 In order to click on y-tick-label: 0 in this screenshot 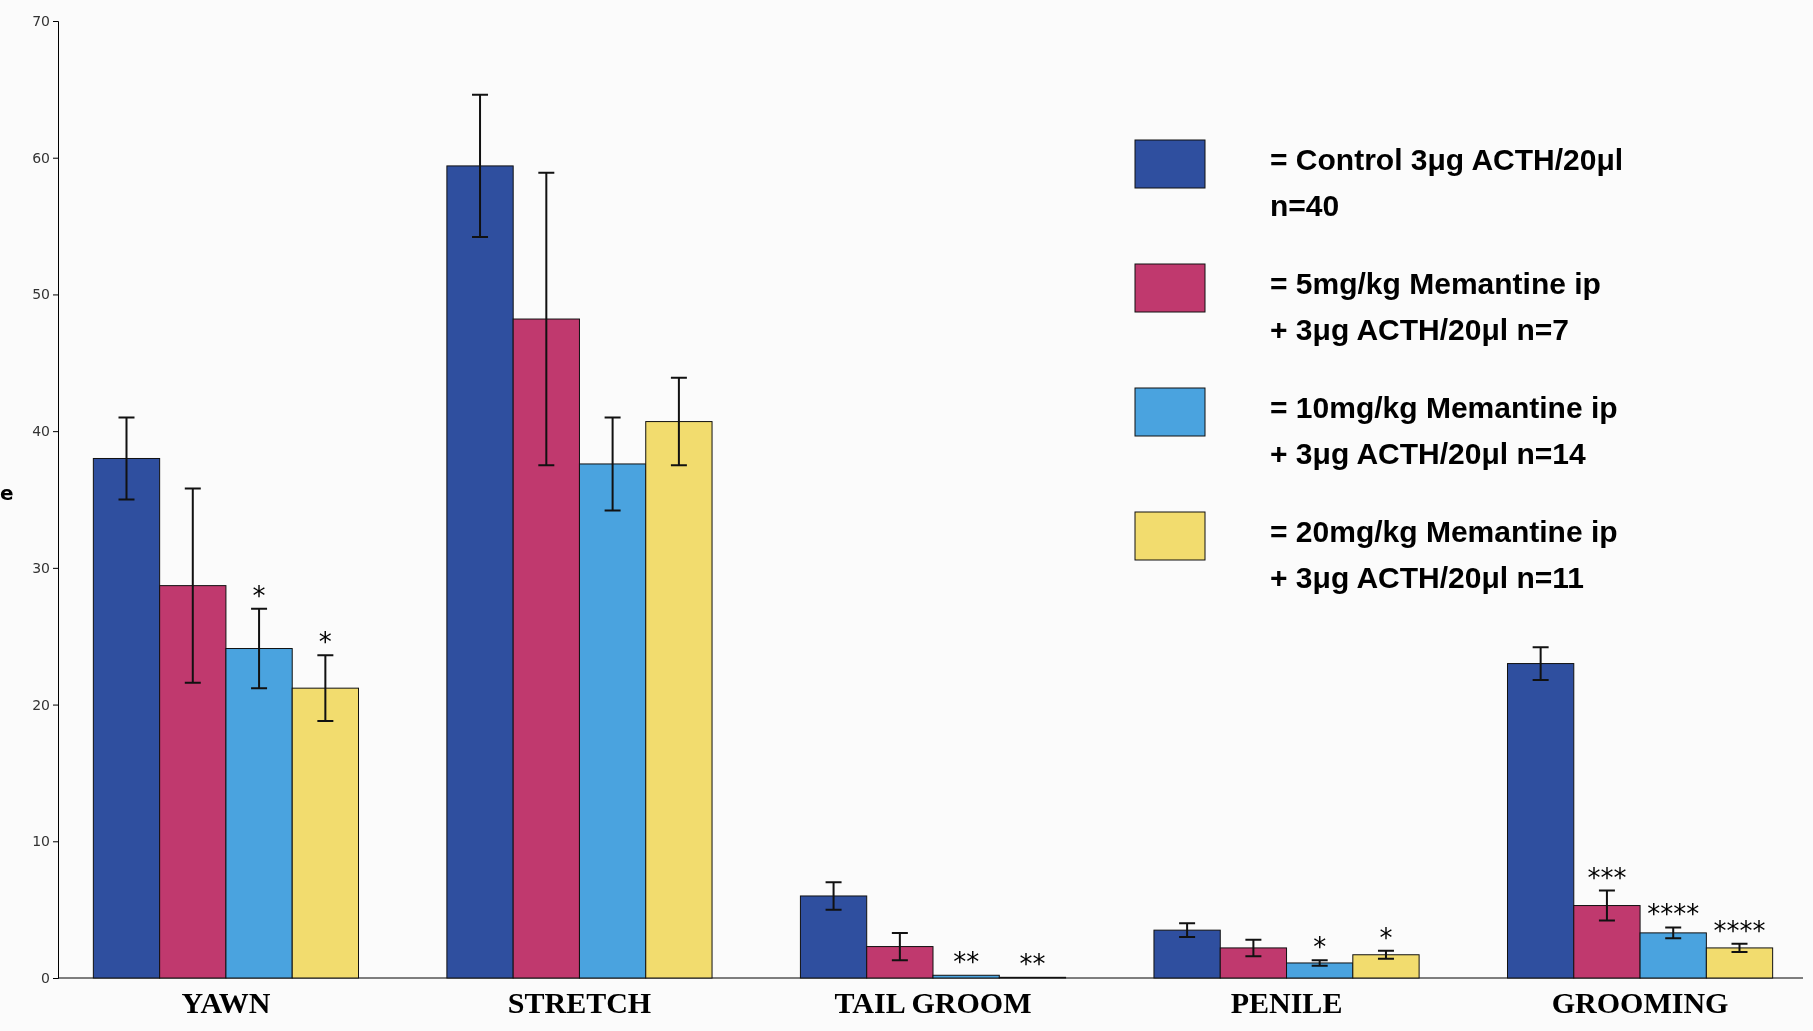, I will do `click(45, 977)`.